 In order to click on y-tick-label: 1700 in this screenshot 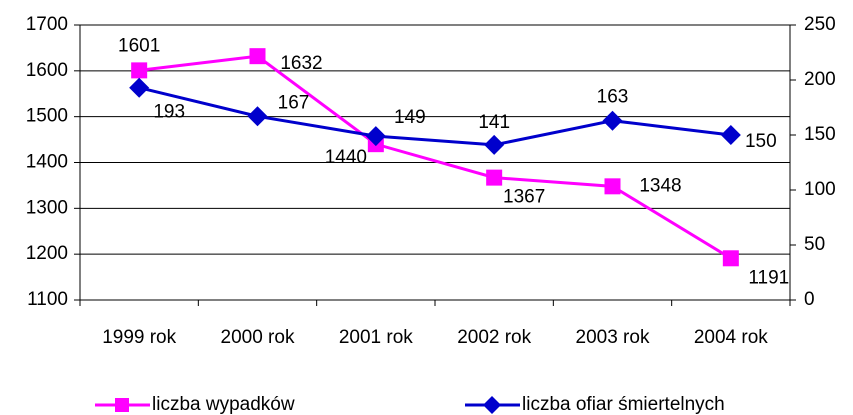, I will do `click(47, 24)`.